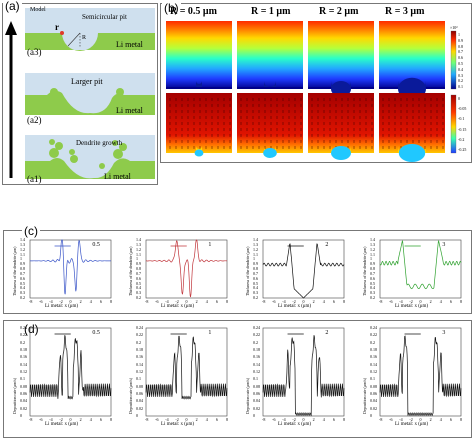  What do you see at coordinates (90, 102) in the screenshot?
I see `larger-pit-shape` at bounding box center [90, 102].